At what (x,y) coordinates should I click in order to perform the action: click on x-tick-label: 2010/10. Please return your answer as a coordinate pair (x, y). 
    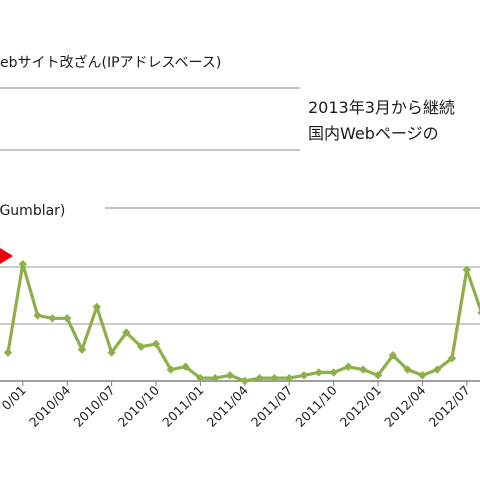
    Looking at the image, I should click on (138, 405).